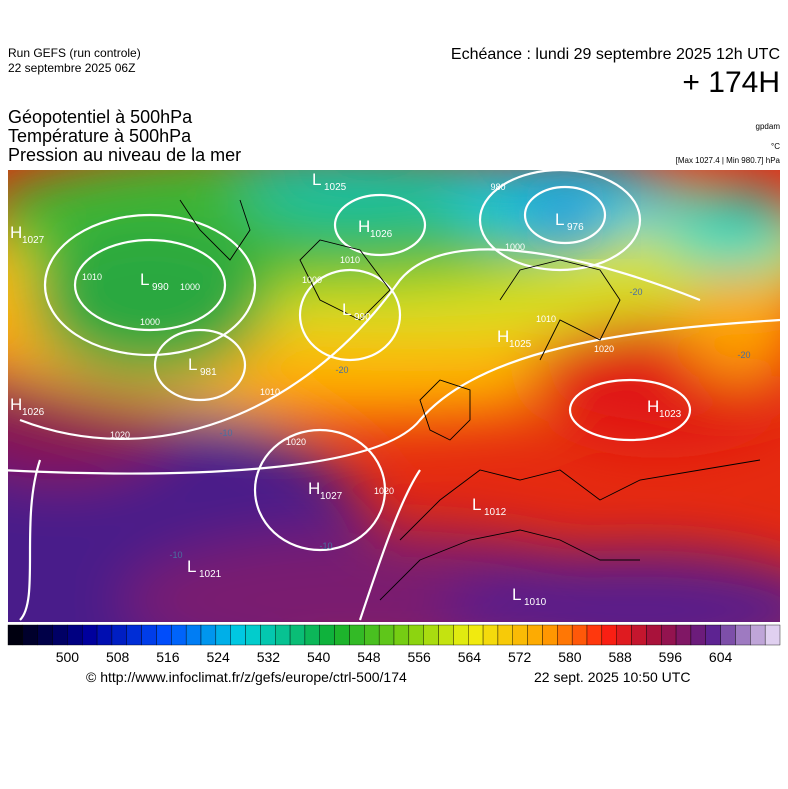 The width and height of the screenshot is (788, 789). What do you see at coordinates (118, 657) in the screenshot?
I see `colorbar-label: 508` at bounding box center [118, 657].